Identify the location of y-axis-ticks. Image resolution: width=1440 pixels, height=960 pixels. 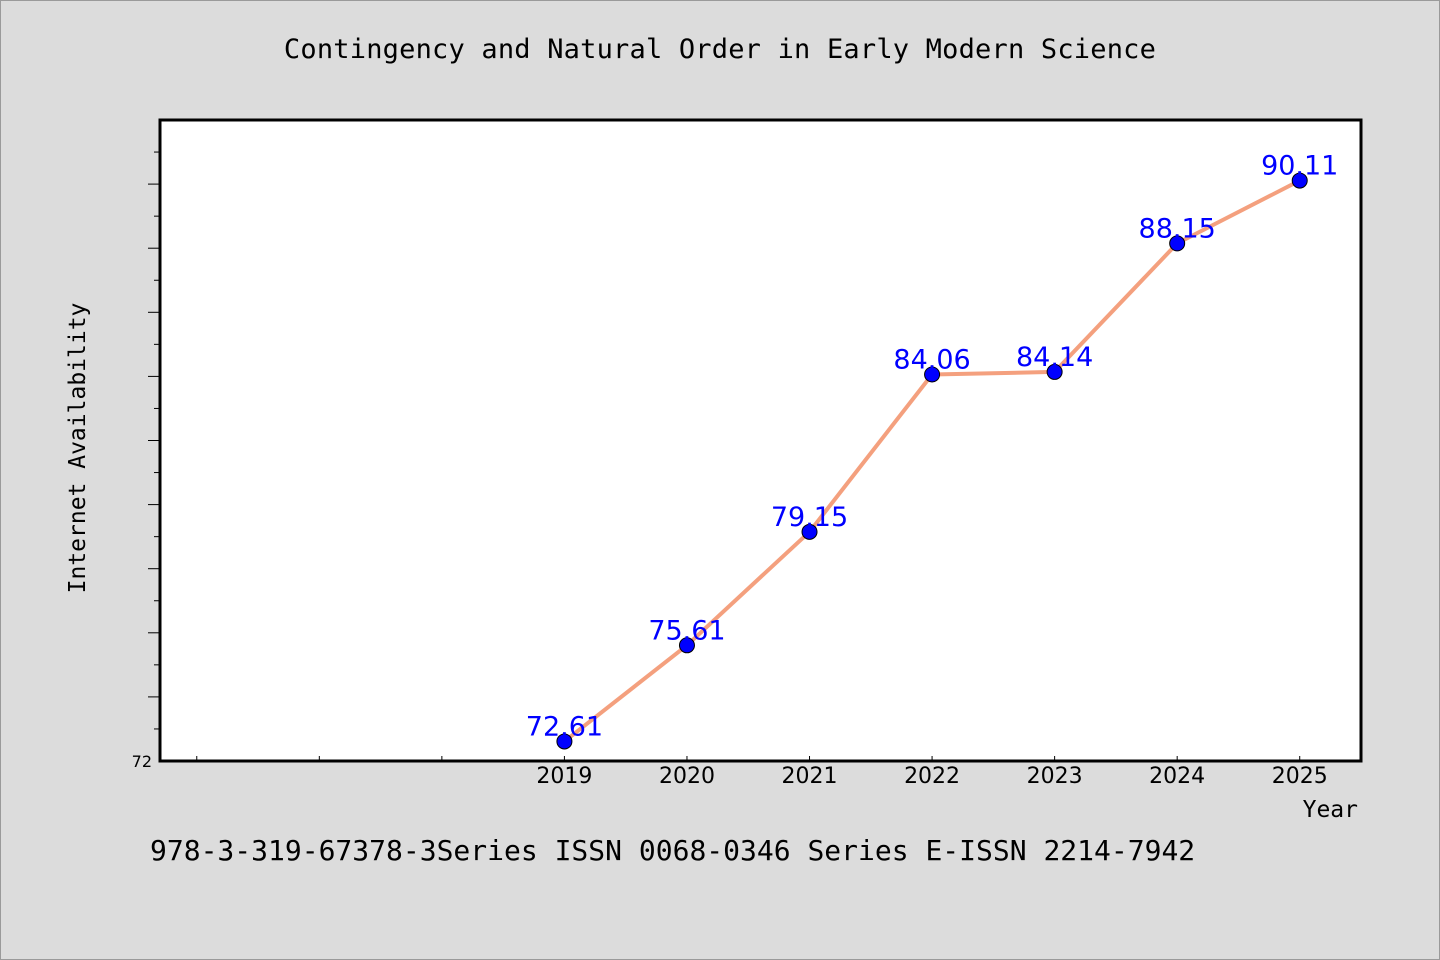
(154, 440).